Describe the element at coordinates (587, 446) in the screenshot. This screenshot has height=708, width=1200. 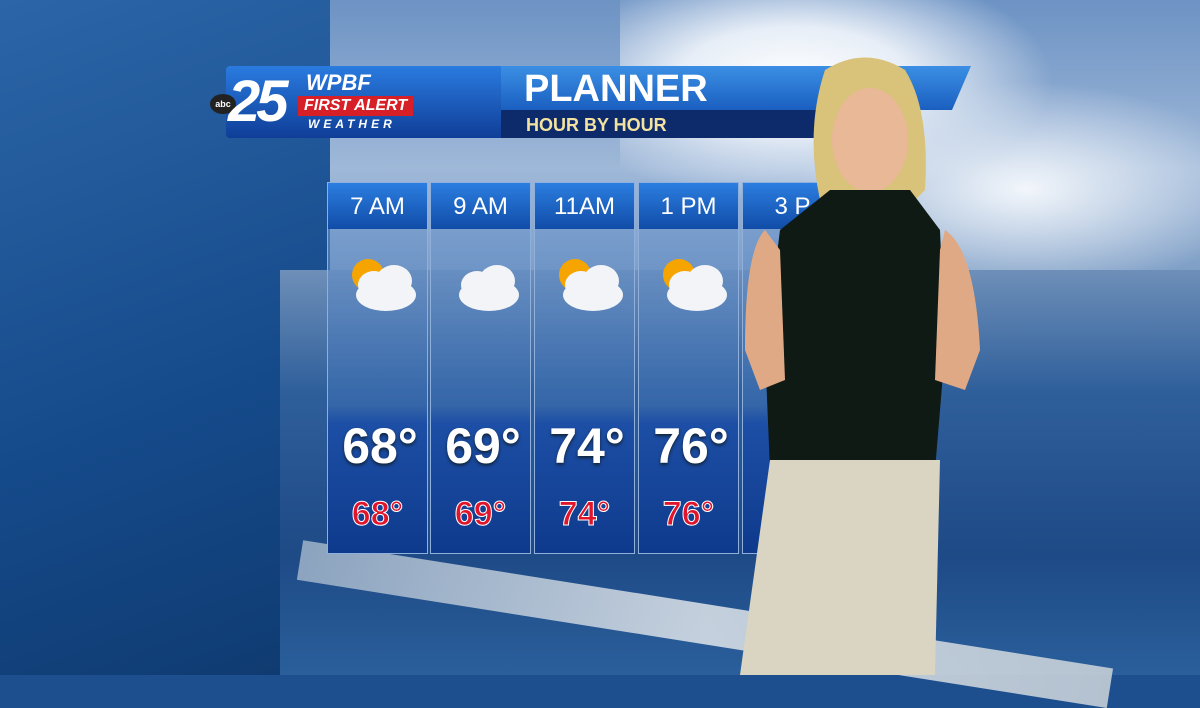
I see `temperature: 74°` at that location.